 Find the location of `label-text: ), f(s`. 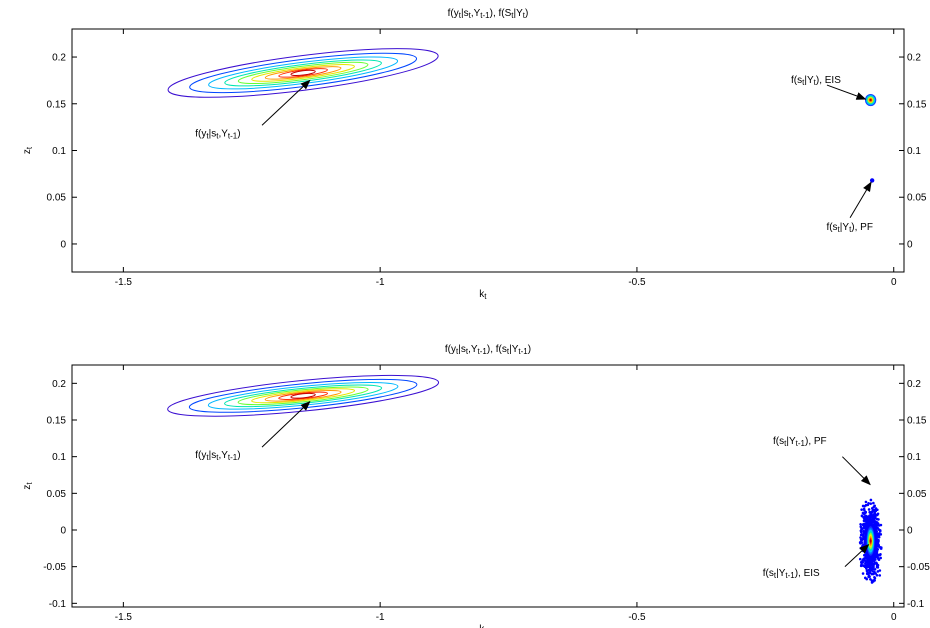

label-text: ), f(s is located at coordinates (497, 349).